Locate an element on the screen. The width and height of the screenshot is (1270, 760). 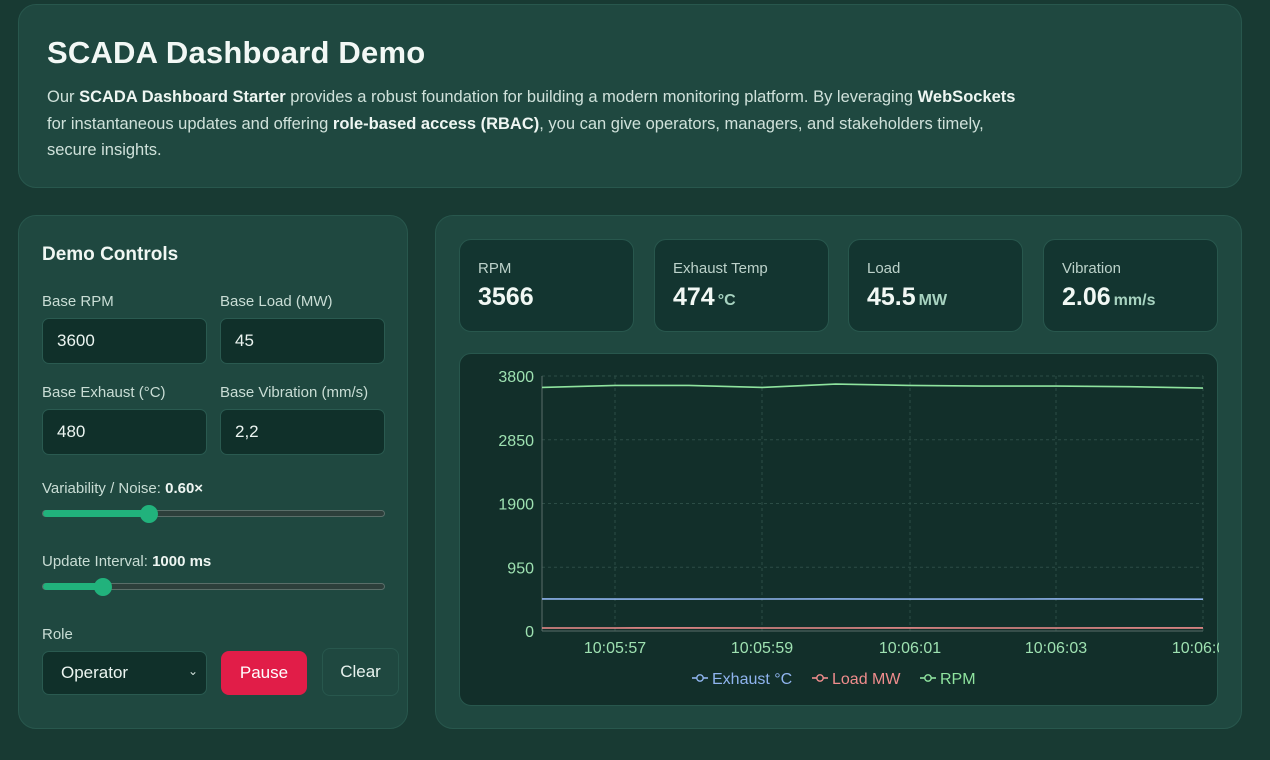
interval-slider-thumb is located at coordinates (102, 587).